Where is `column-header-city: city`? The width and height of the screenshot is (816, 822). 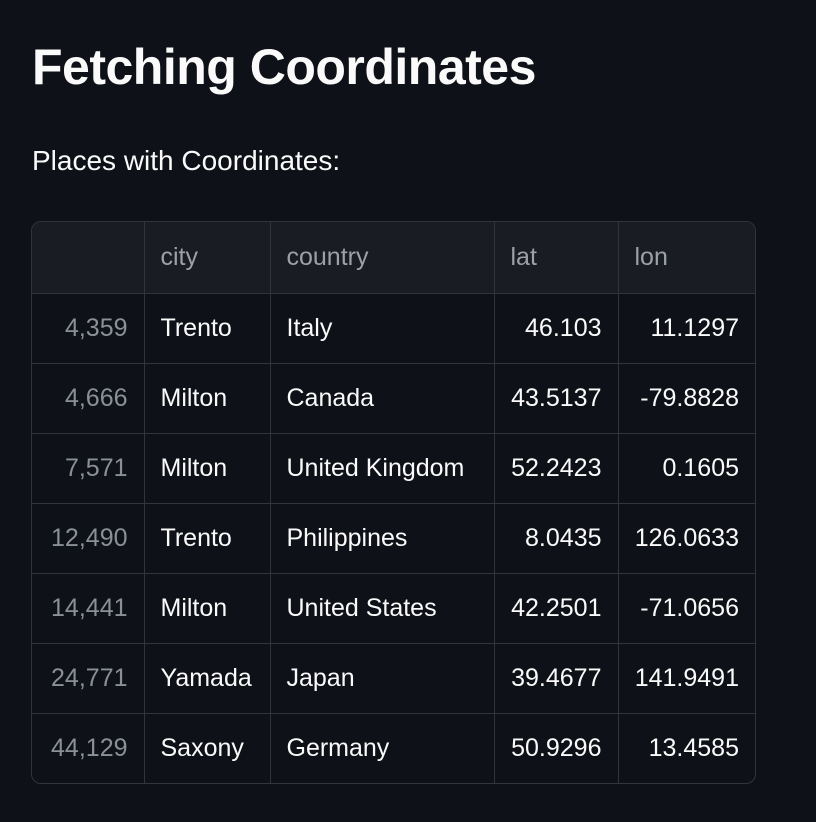
column-header-city: city is located at coordinates (207, 258).